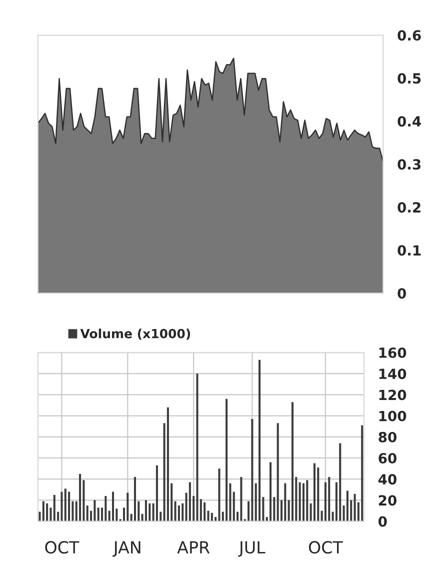 Image resolution: width=446 pixels, height=576 pixels. Describe the element at coordinates (392, 374) in the screenshot. I see `y-tick-label: 140` at that location.